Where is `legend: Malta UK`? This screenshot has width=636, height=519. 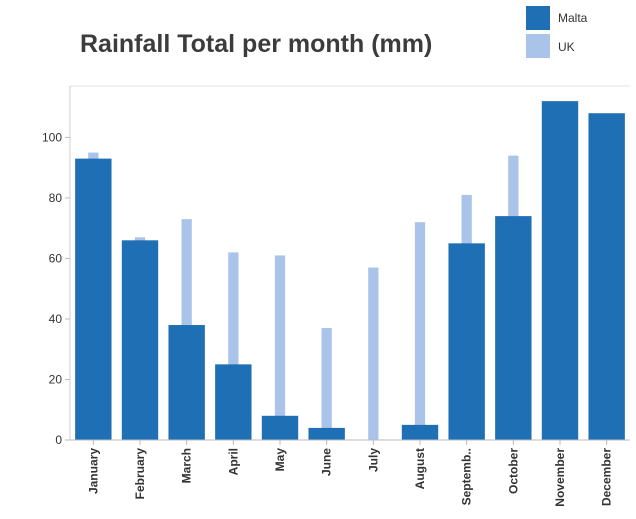
legend: Malta UK is located at coordinates (557, 32).